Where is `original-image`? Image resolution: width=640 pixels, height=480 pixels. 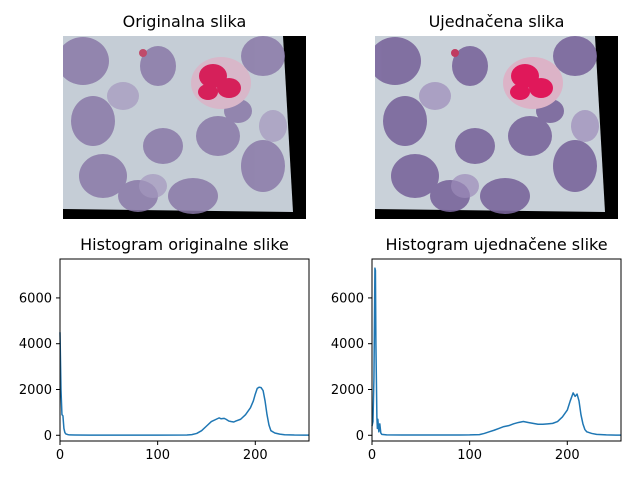 original-image is located at coordinates (184, 127).